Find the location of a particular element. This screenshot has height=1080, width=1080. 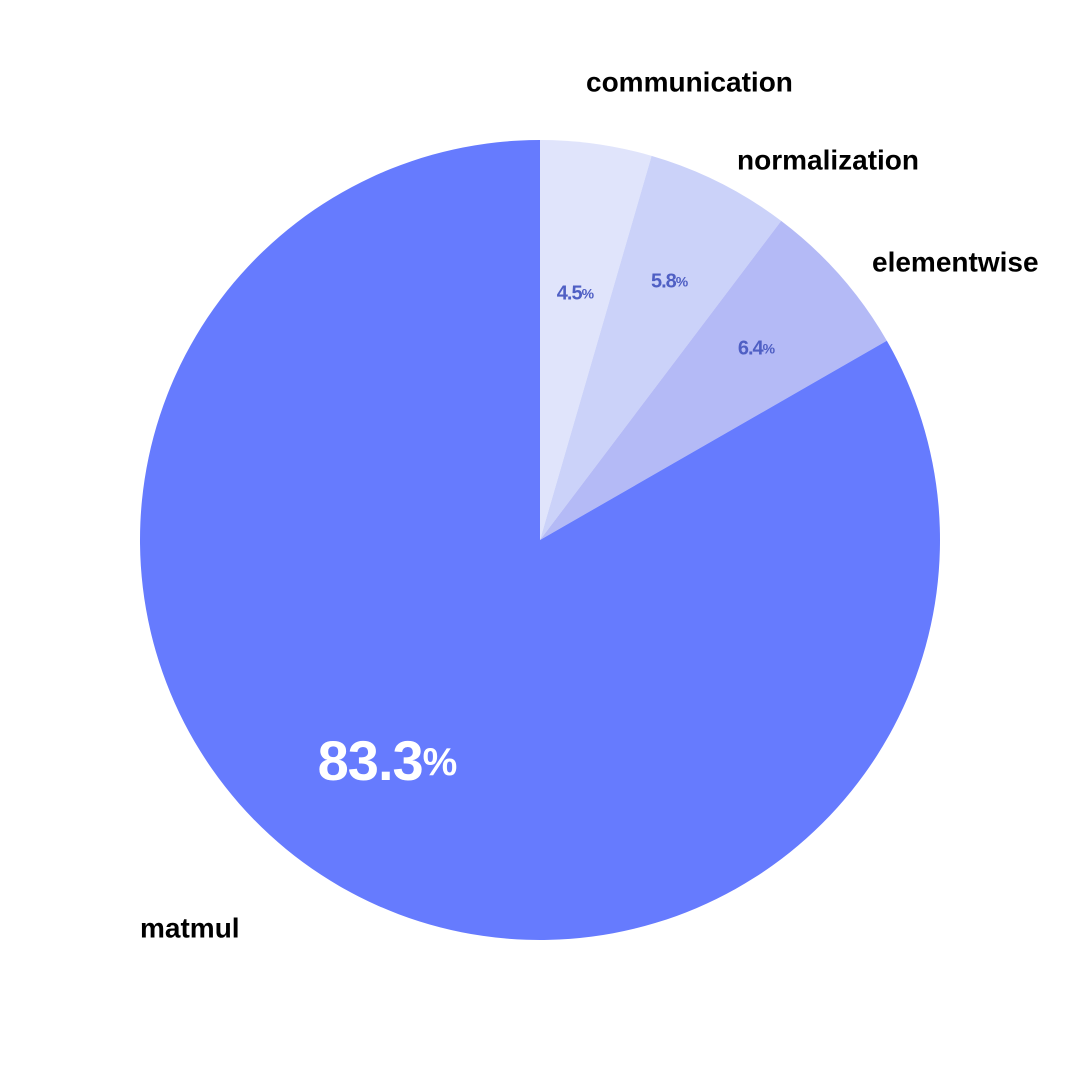

percent-label-communication: 4.5% is located at coordinates (576, 294).